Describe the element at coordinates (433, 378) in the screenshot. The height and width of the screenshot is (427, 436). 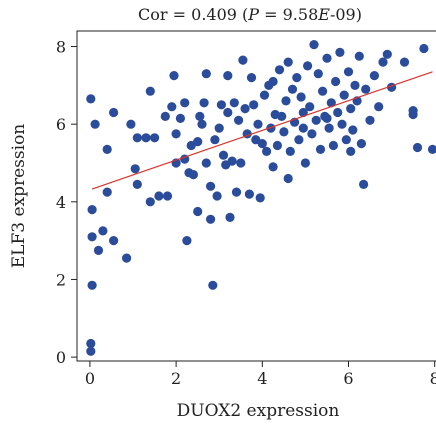
I see `x-tick-label: 8` at that location.